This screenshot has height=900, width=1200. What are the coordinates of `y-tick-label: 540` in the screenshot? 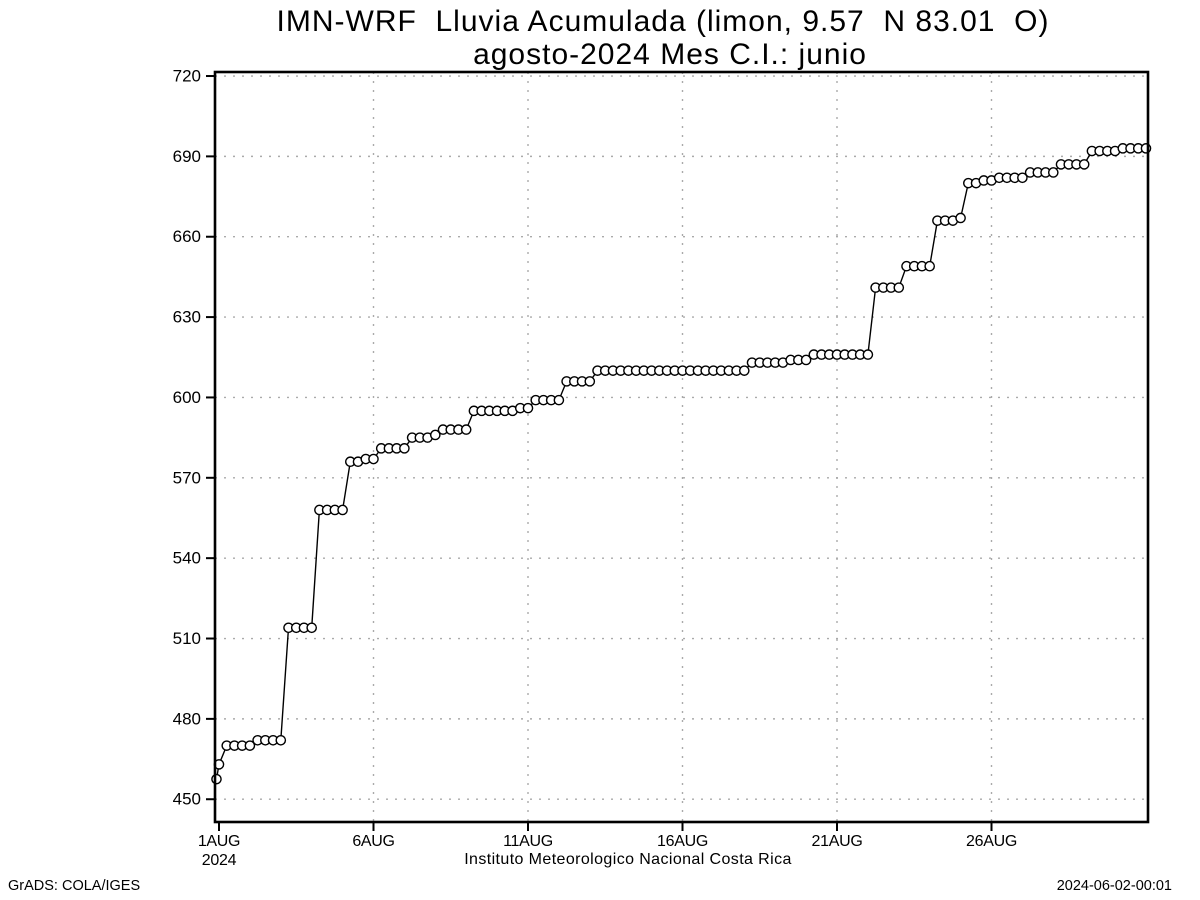 It's located at (187, 558).